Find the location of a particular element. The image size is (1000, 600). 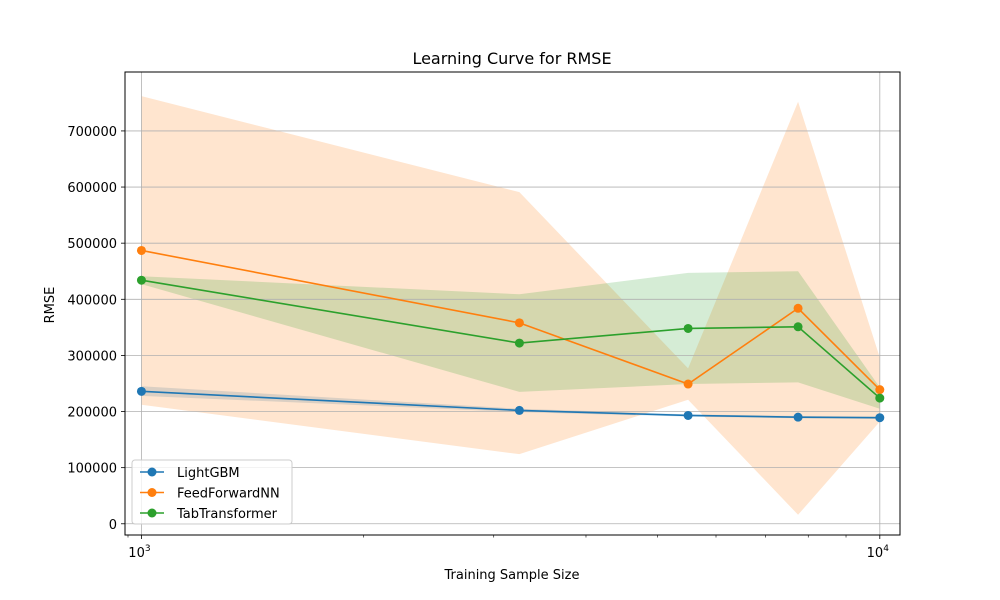

y-tick-label: 700000 is located at coordinates (92, 132).